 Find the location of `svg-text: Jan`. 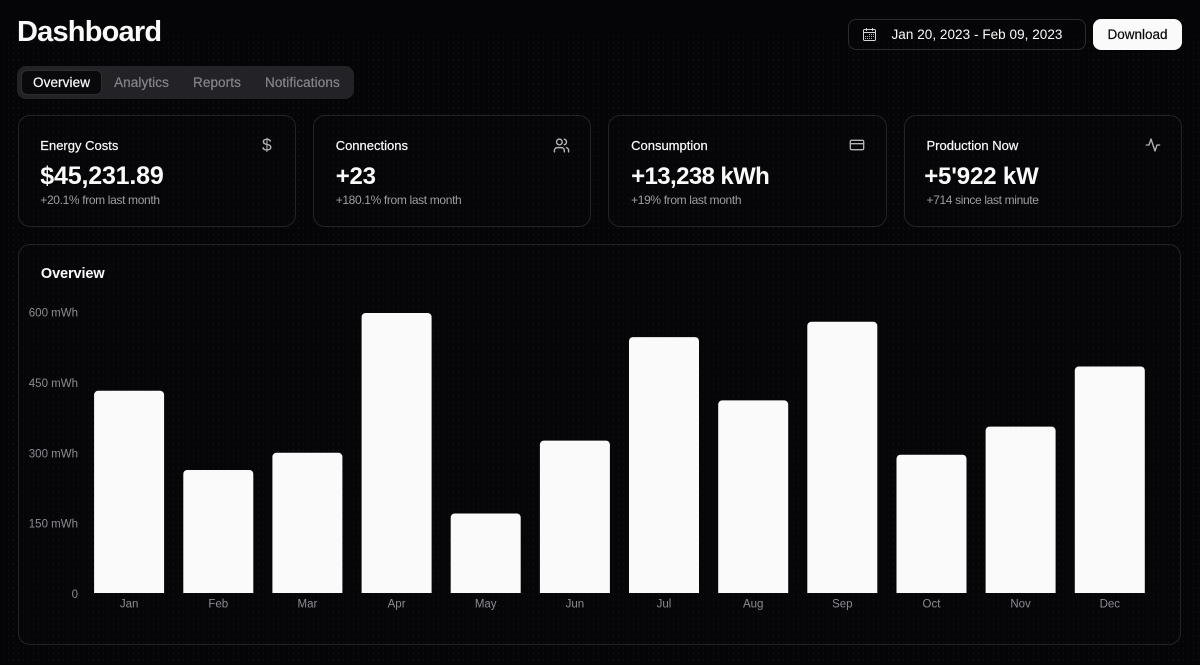

svg-text: Jan is located at coordinates (129, 605).